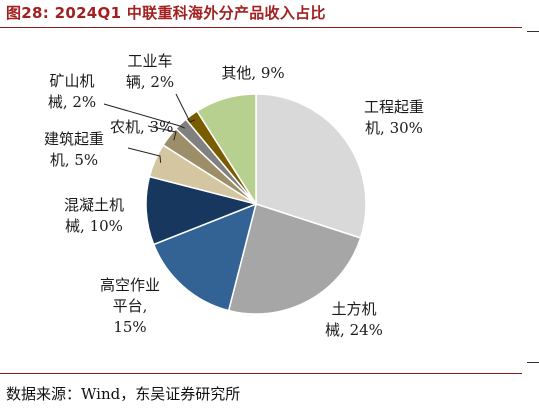  What do you see at coordinates (354, 319) in the screenshot?
I see `slice-label-2: 土方机械, 24%` at bounding box center [354, 319].